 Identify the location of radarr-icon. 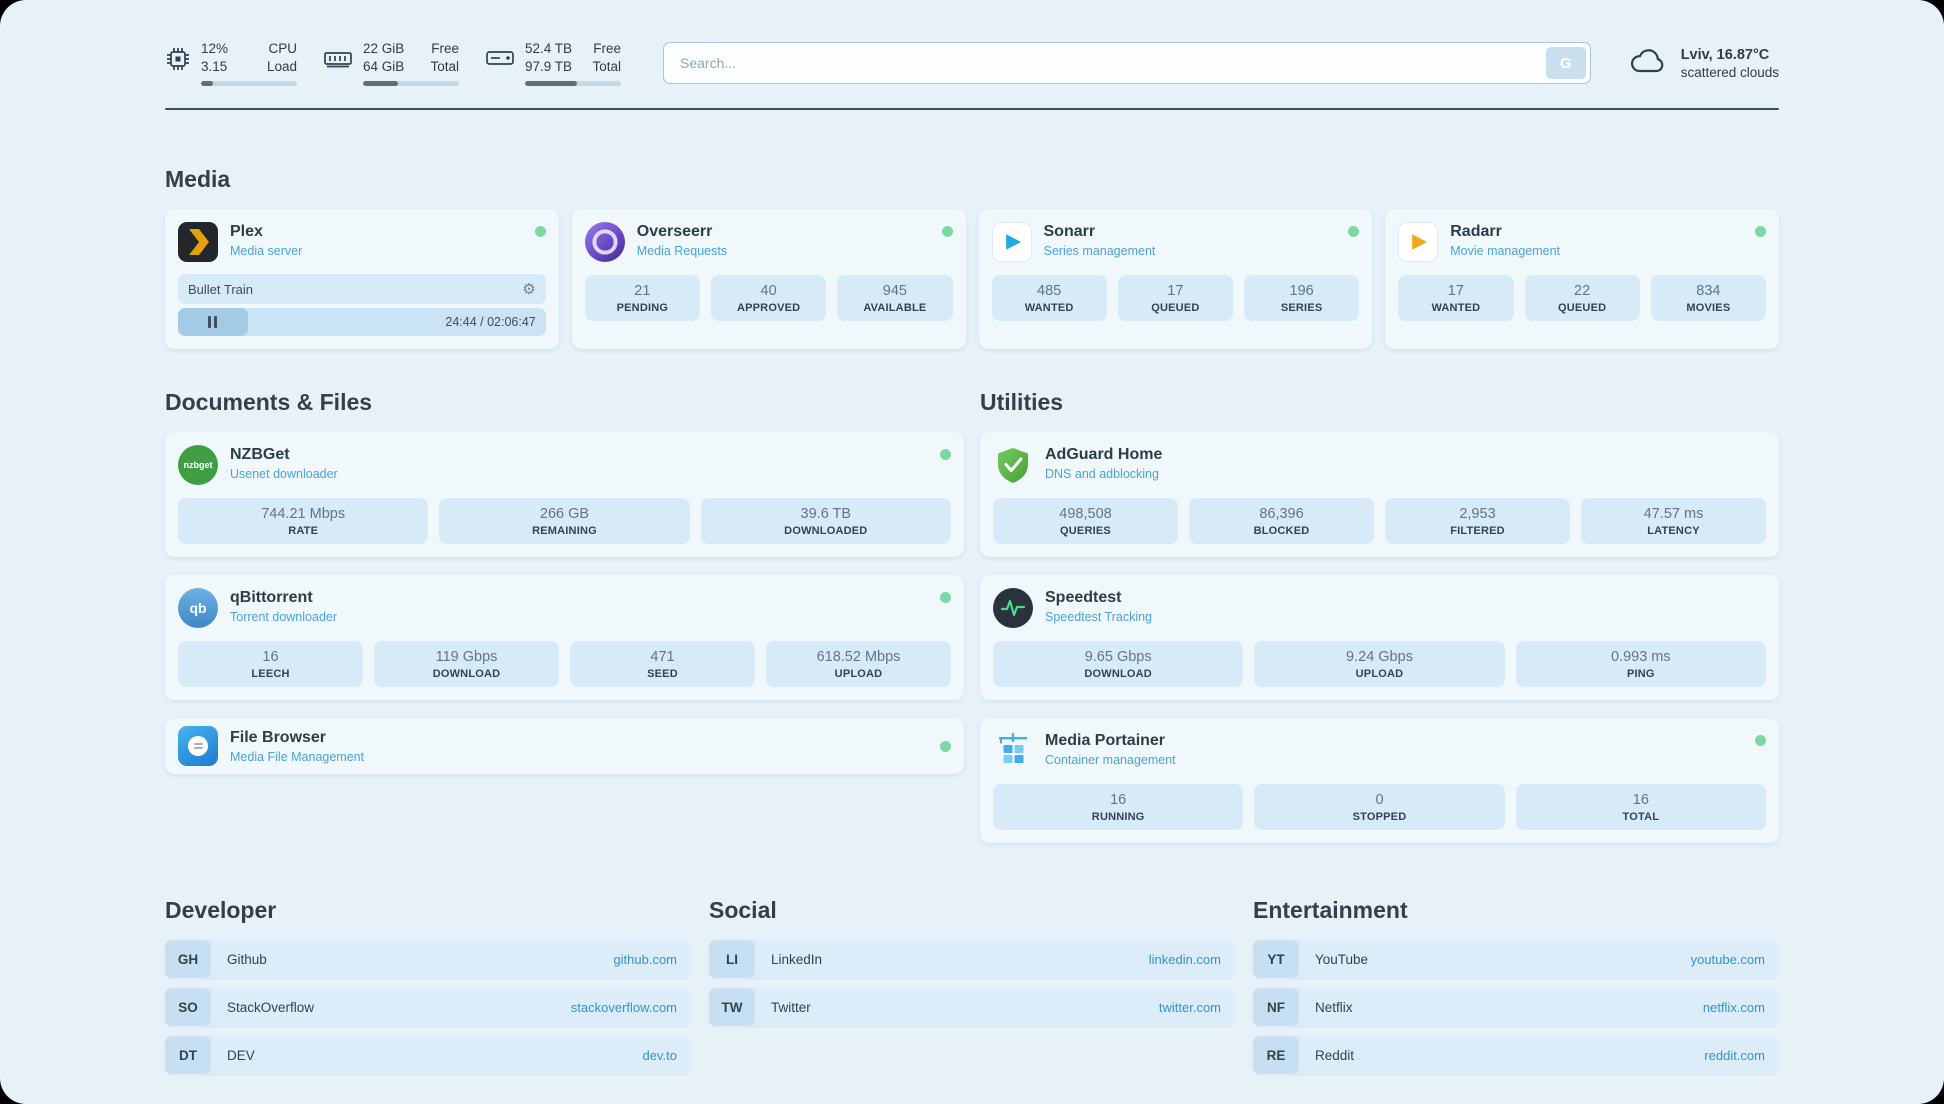
(1418, 242).